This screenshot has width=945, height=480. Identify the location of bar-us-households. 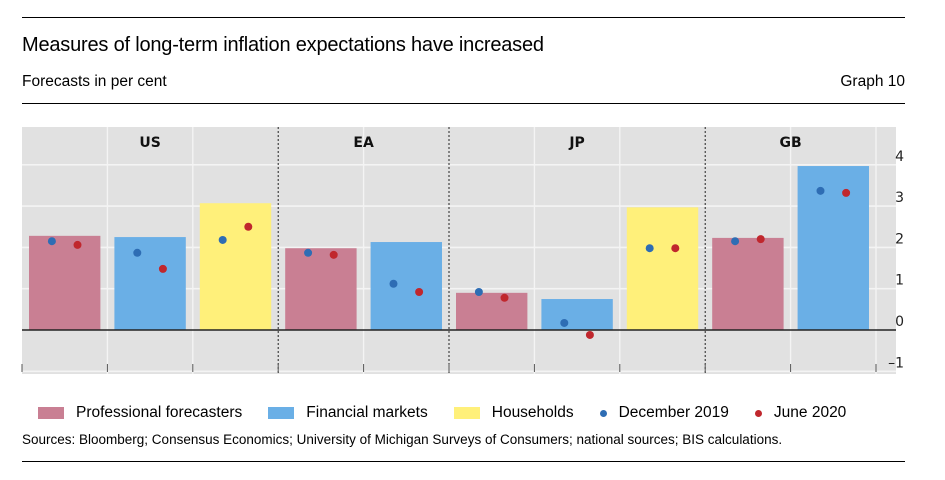
(235, 266).